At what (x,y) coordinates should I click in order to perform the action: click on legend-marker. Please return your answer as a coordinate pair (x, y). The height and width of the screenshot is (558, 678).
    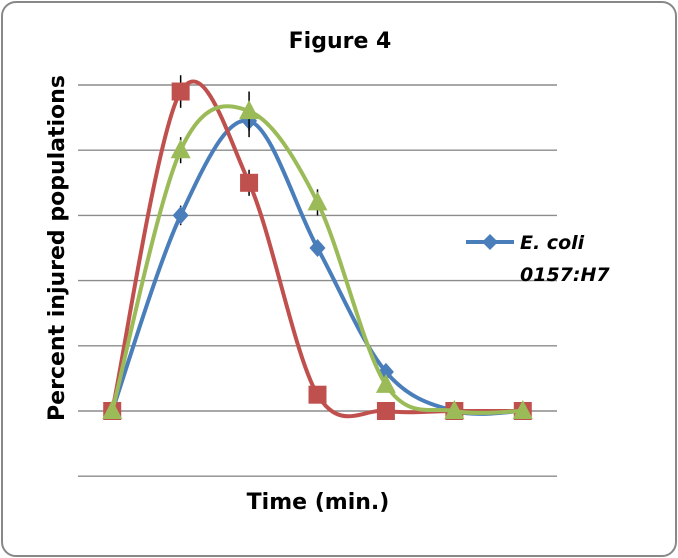
    Looking at the image, I should click on (490, 242).